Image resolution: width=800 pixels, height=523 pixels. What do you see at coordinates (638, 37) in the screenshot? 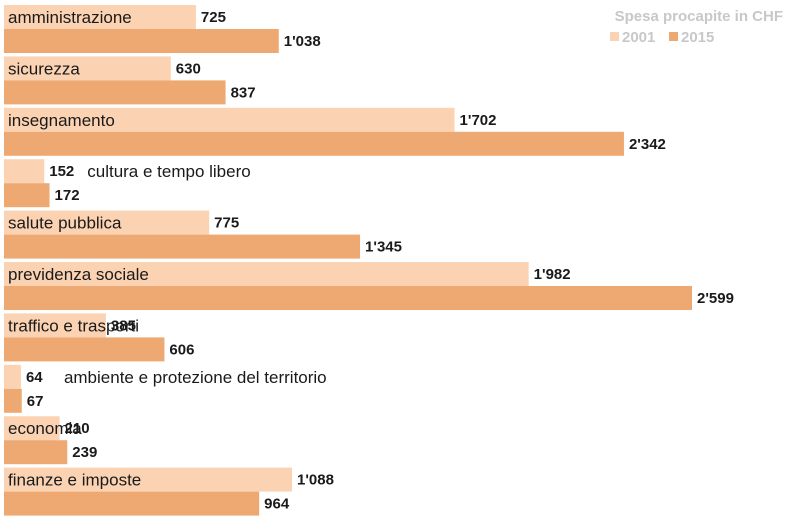
I see `legend-entry-2001: 2001` at bounding box center [638, 37].